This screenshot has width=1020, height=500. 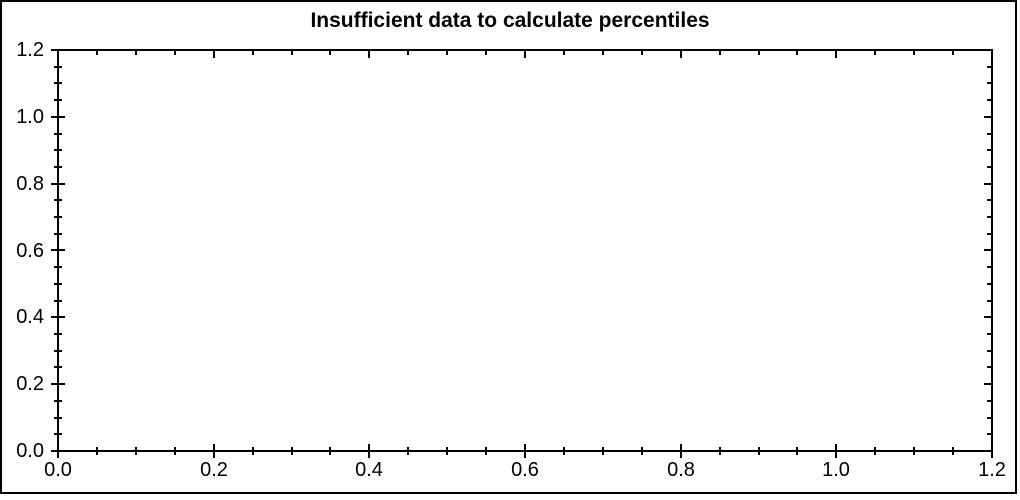 I want to click on x-tick-label: 1.2, so click(x=992, y=470).